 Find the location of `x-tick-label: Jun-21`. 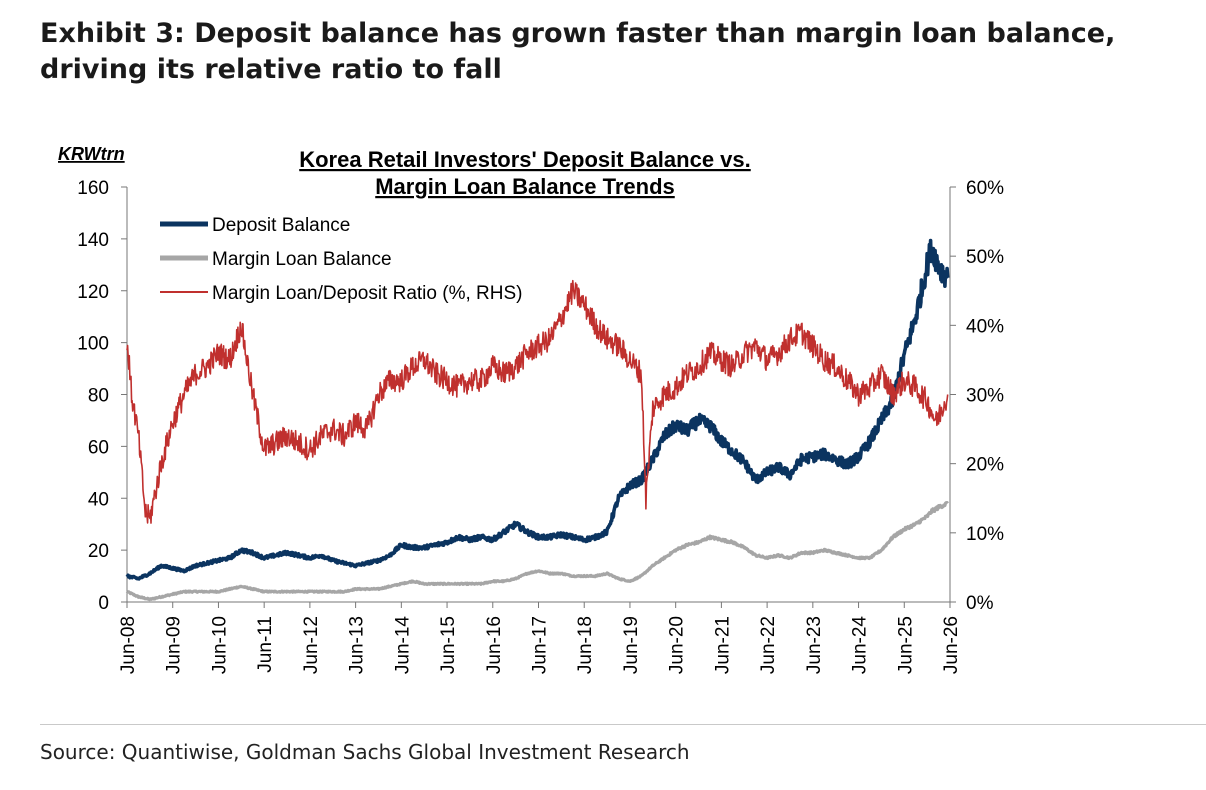

x-tick-label: Jun-21 is located at coordinates (722, 645).